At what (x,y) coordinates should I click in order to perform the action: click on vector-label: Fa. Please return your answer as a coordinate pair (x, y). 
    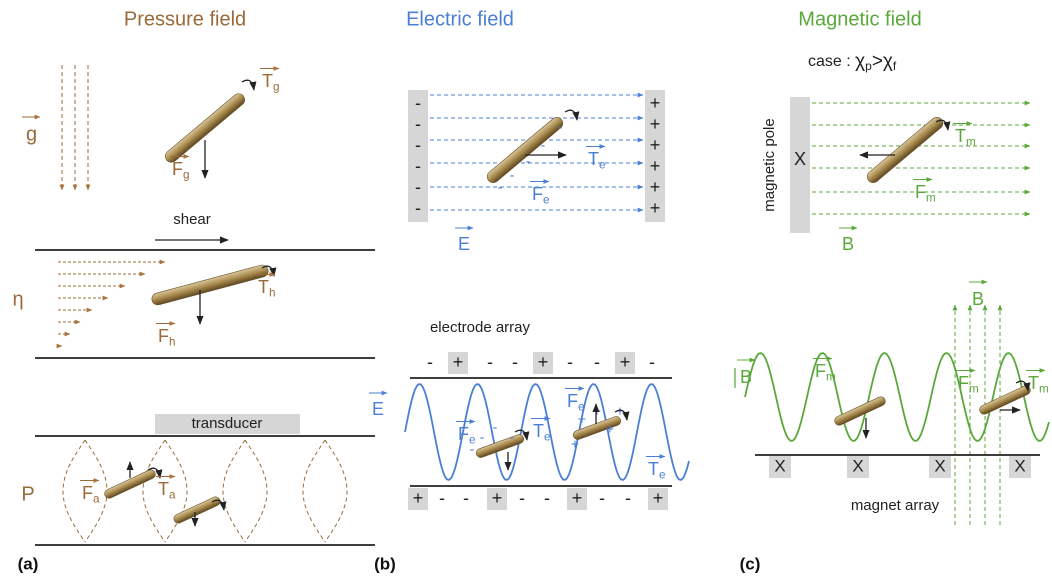
    Looking at the image, I should click on (91, 494).